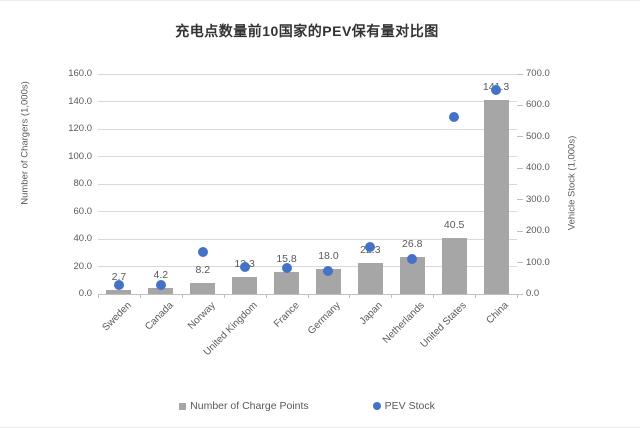  What do you see at coordinates (80, 156) in the screenshot?
I see `y-axis-tick-label-left: 100.0` at bounding box center [80, 156].